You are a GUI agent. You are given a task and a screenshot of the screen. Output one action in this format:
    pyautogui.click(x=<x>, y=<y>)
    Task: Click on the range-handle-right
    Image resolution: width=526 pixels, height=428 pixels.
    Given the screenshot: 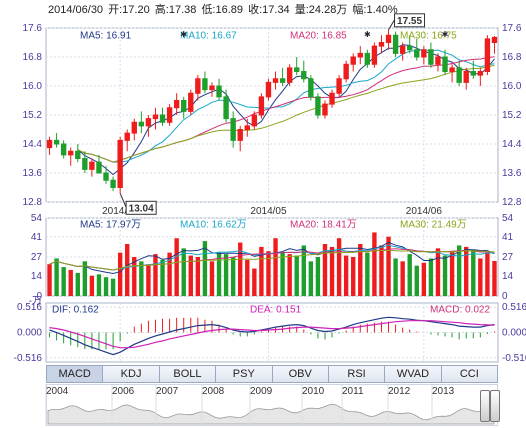 What is the action you would take?
    pyautogui.click(x=495, y=406)
    